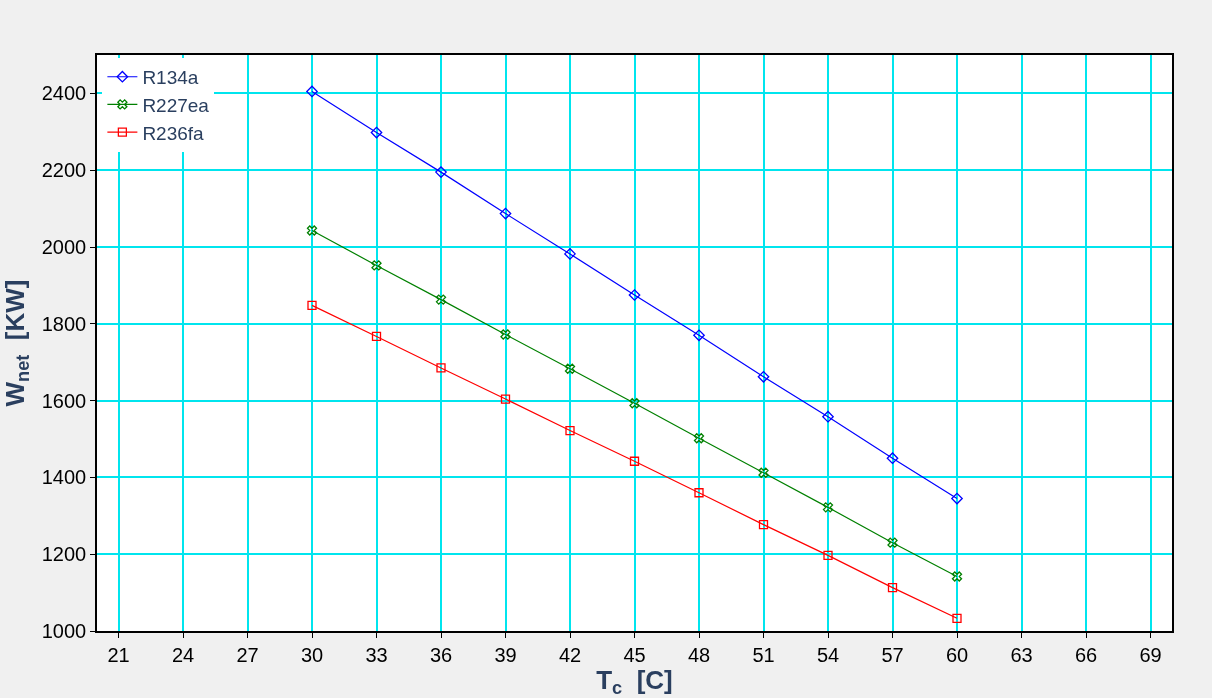 The image size is (1212, 698). What do you see at coordinates (892, 654) in the screenshot?
I see `x-tick-label: 57` at bounding box center [892, 654].